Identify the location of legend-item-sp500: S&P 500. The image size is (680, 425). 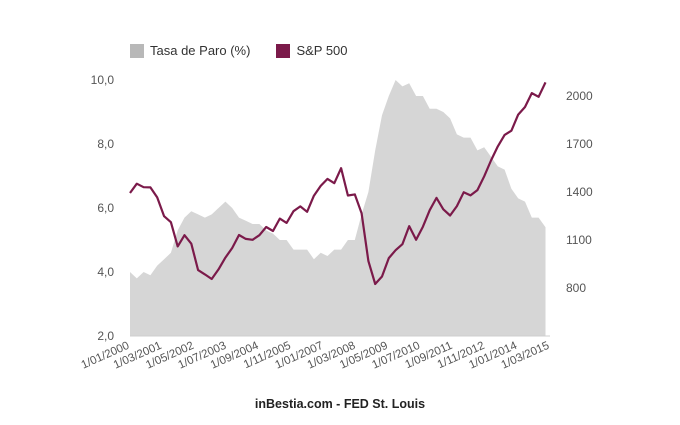
(312, 50).